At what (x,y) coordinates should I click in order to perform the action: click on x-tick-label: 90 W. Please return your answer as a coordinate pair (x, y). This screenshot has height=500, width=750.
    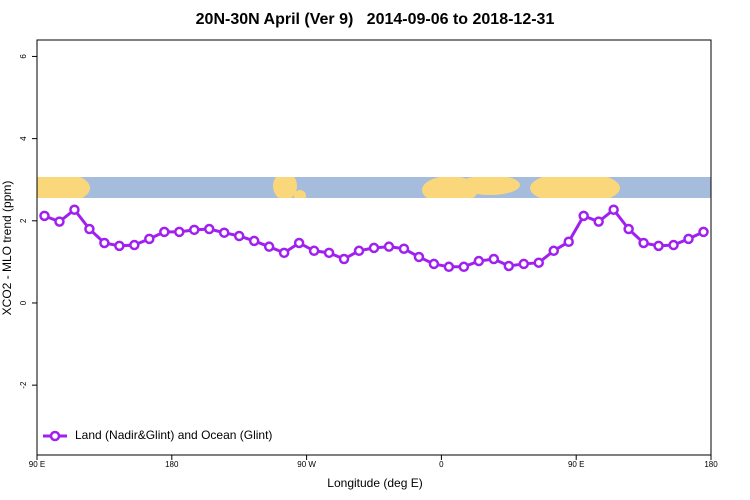
    Looking at the image, I should click on (306, 464).